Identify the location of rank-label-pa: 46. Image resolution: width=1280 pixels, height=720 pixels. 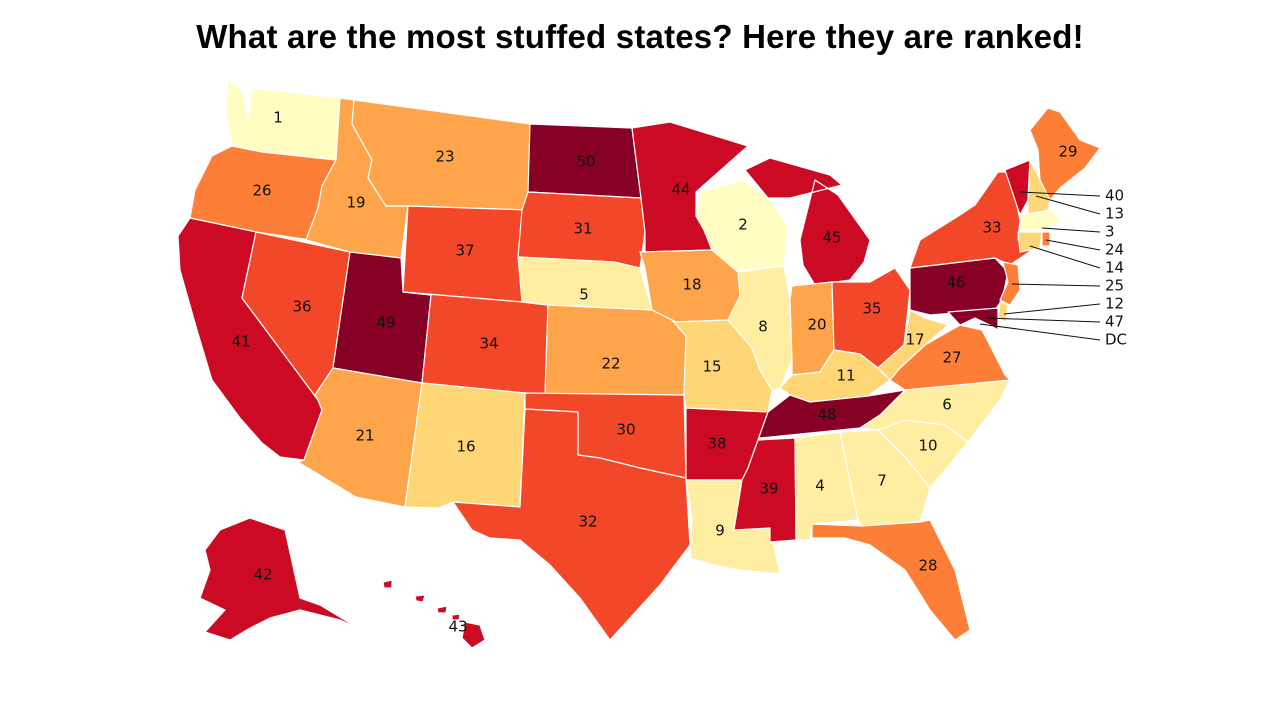
(955, 283).